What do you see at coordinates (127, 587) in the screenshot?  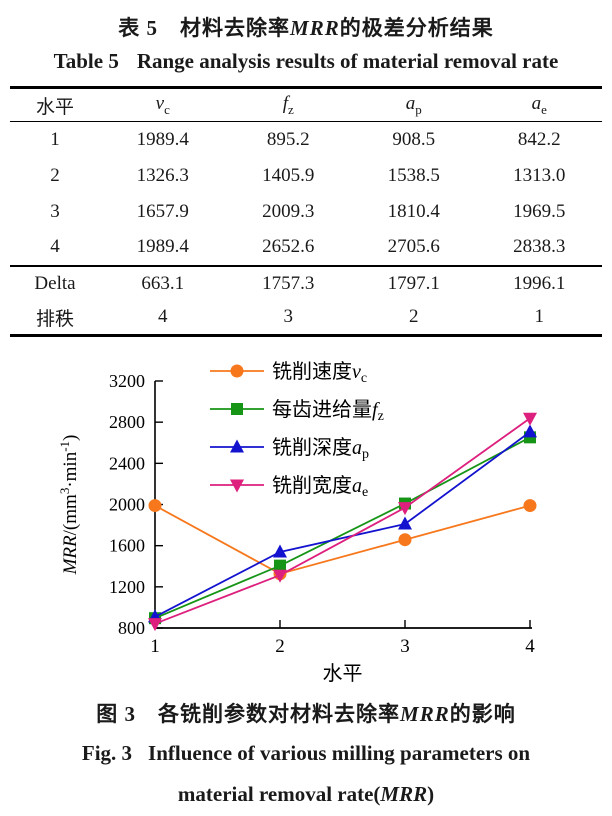 I see `y-tick-label: 1200` at bounding box center [127, 587].